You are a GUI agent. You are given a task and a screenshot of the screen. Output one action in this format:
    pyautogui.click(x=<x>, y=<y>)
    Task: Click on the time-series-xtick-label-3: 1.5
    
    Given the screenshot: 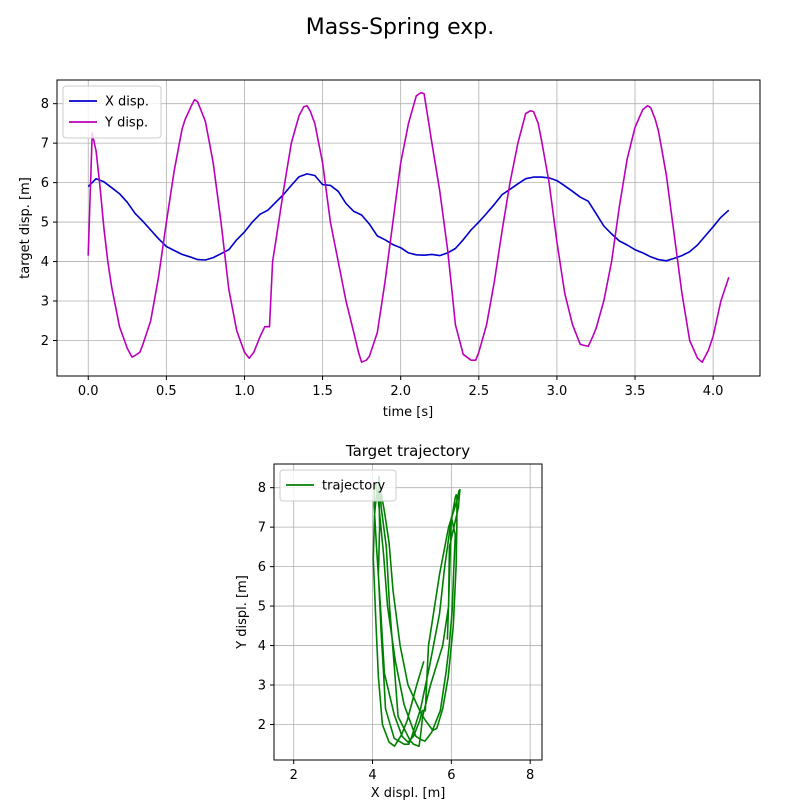 What is the action you would take?
    pyautogui.click(x=322, y=391)
    